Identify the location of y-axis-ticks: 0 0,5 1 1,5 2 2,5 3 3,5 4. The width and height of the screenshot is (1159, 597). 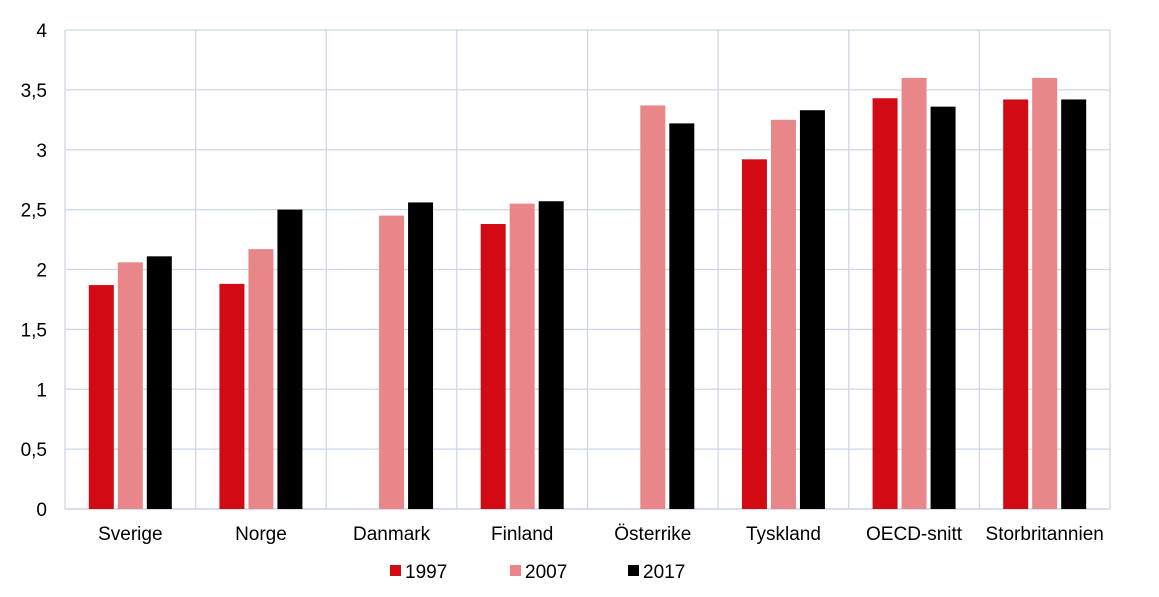
(34, 271).